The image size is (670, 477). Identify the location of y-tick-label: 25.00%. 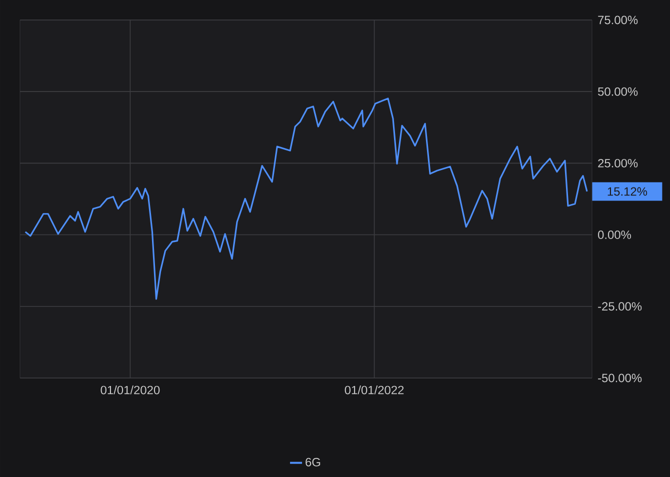
(618, 163).